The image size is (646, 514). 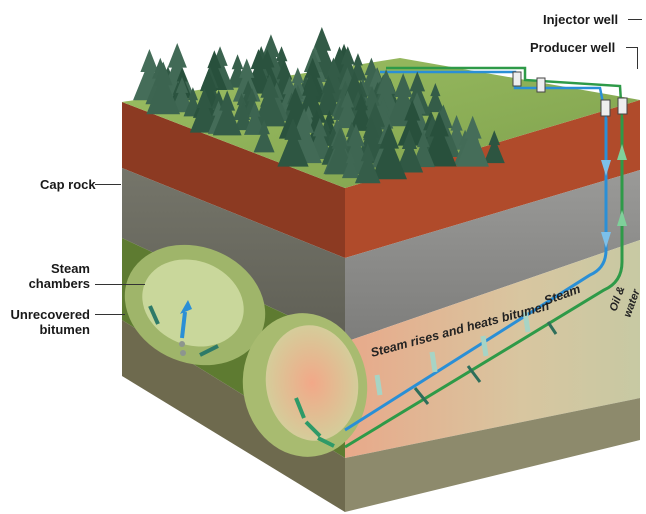 What do you see at coordinates (59, 283) in the screenshot?
I see `steam-chambers-label-2: chambers` at bounding box center [59, 283].